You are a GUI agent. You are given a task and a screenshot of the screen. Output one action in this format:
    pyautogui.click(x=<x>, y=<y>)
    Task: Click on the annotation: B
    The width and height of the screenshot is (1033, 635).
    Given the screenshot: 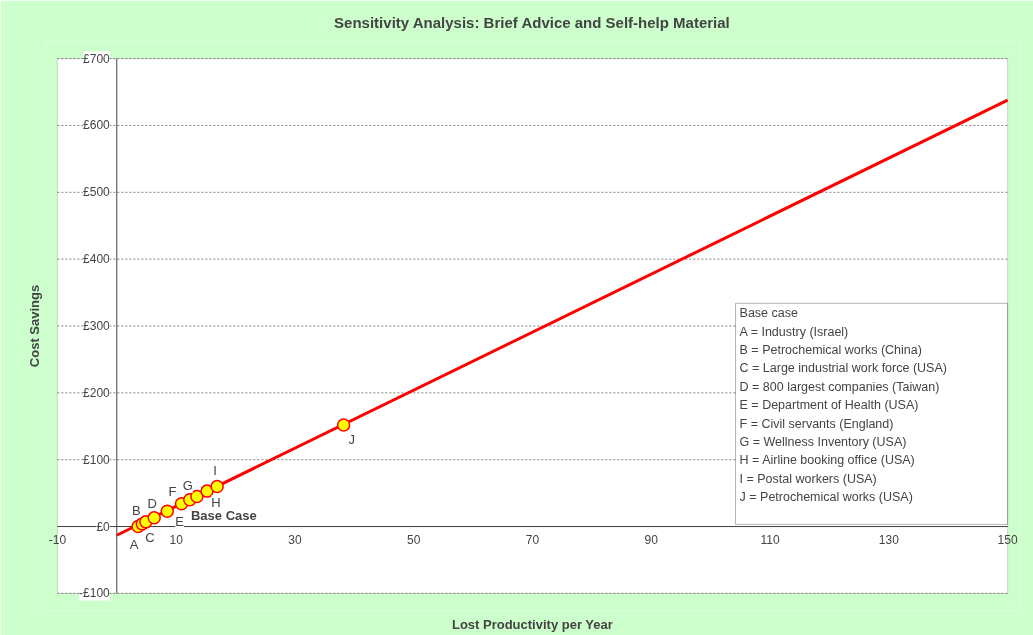 What is the action you would take?
    pyautogui.click(x=136, y=510)
    